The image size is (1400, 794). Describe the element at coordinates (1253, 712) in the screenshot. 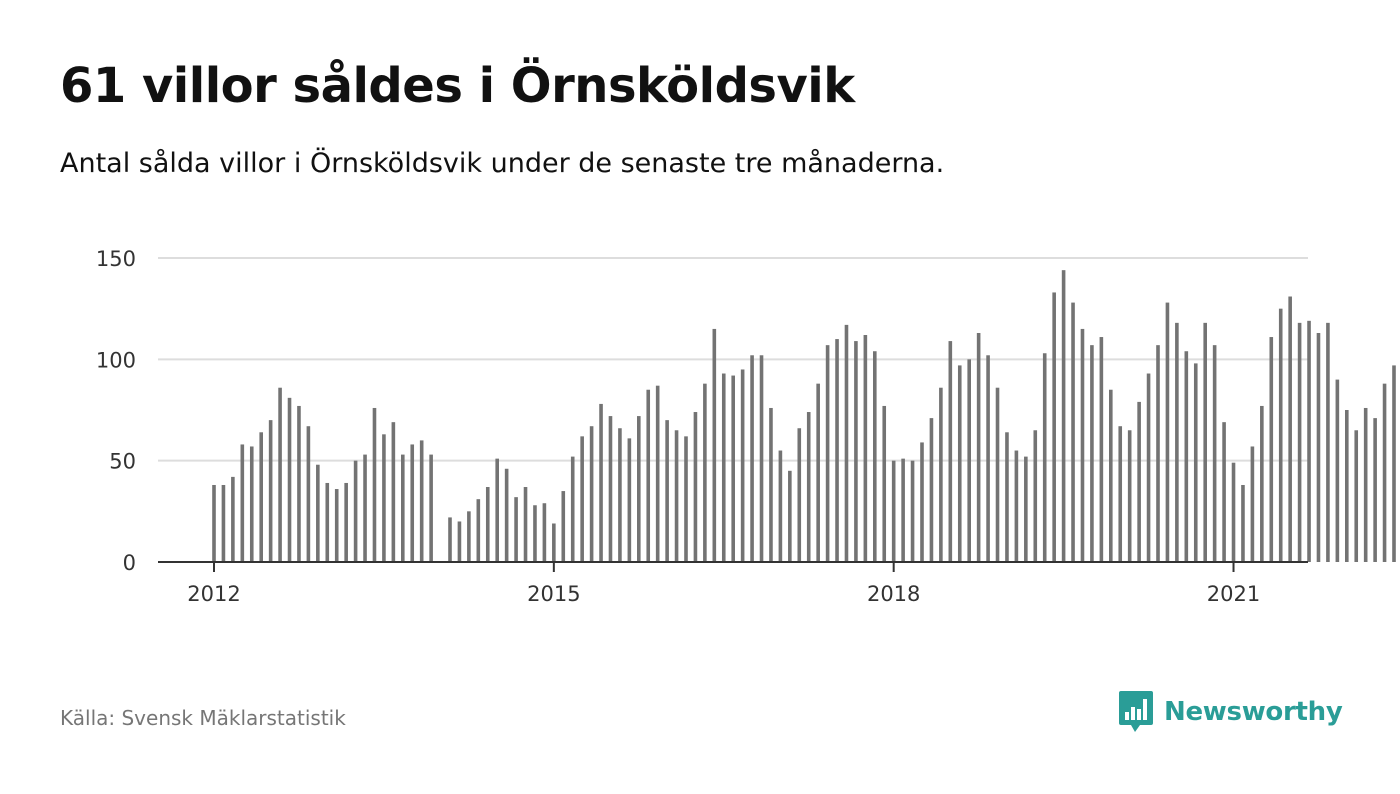

I see `brand-name: Newsworthy` at that location.